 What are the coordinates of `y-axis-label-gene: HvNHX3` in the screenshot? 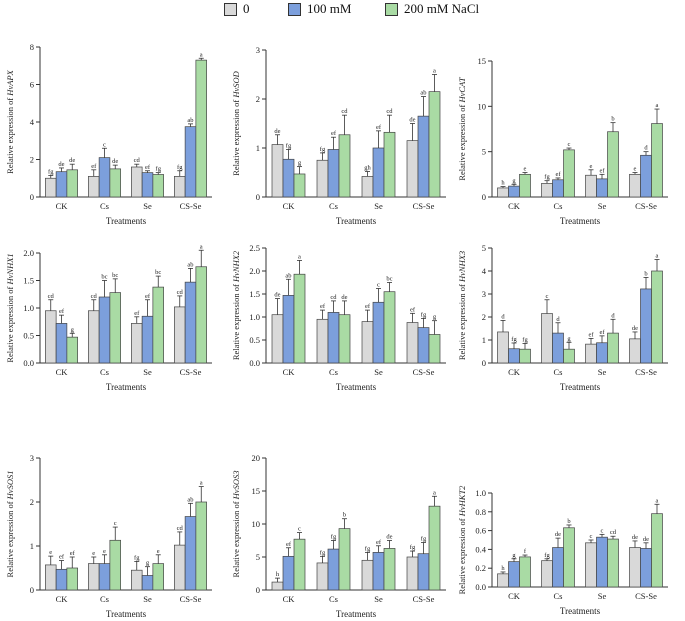 It's located at (462, 267).